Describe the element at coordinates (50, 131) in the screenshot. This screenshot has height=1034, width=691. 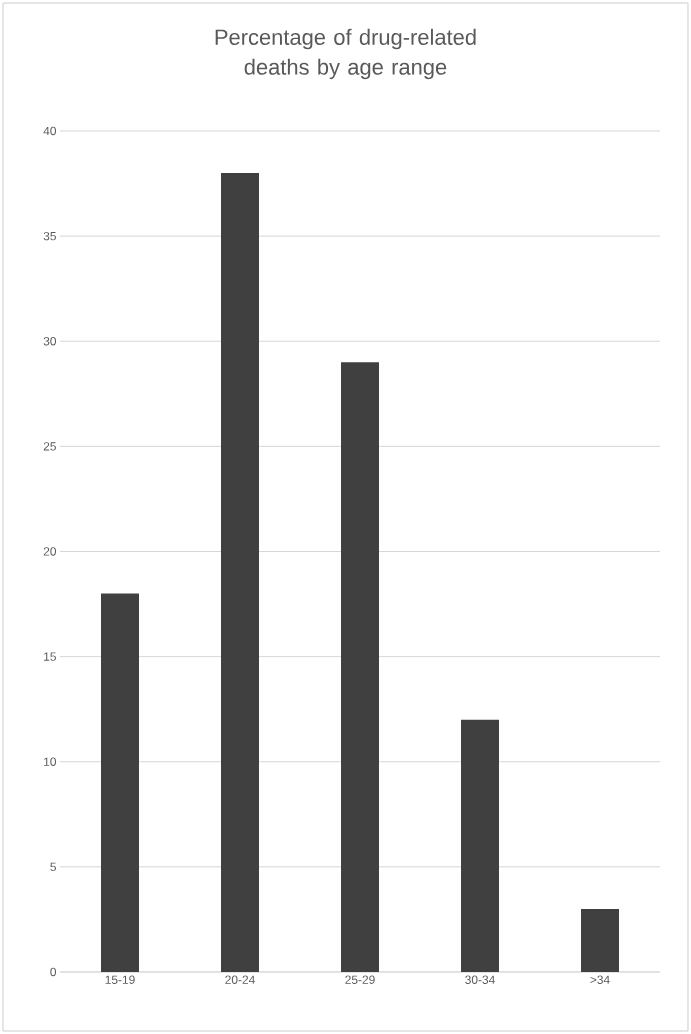
I see `y-tick-label: 40` at that location.